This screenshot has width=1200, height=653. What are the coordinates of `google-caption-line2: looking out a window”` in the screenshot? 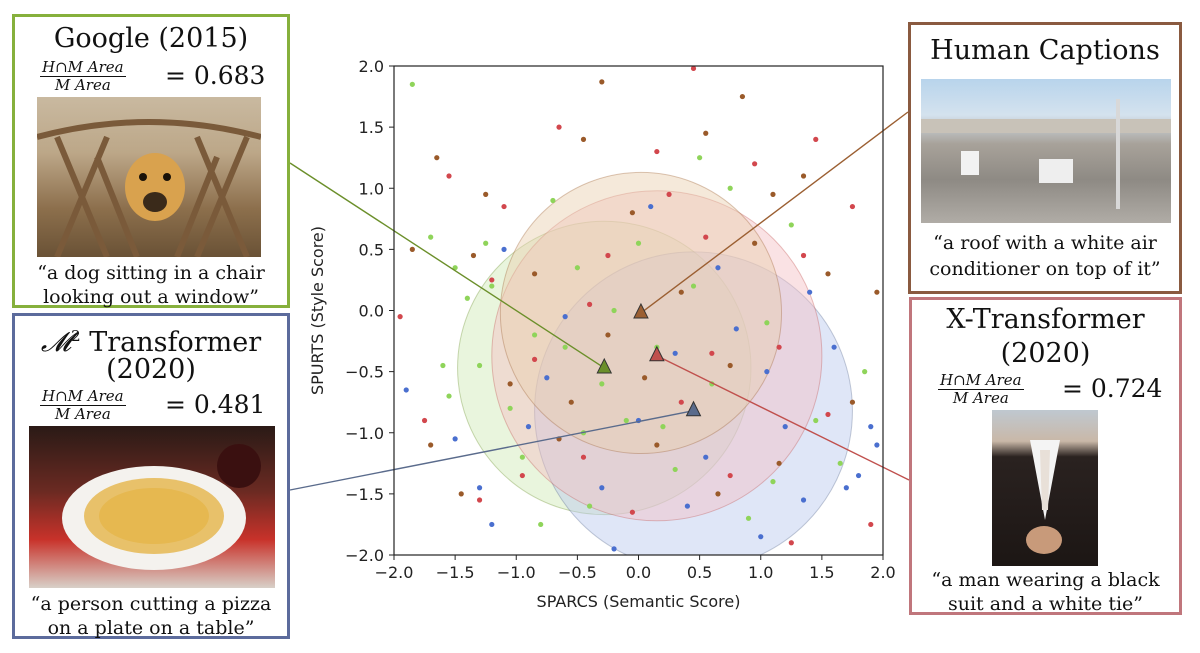 It's located at (151, 297).